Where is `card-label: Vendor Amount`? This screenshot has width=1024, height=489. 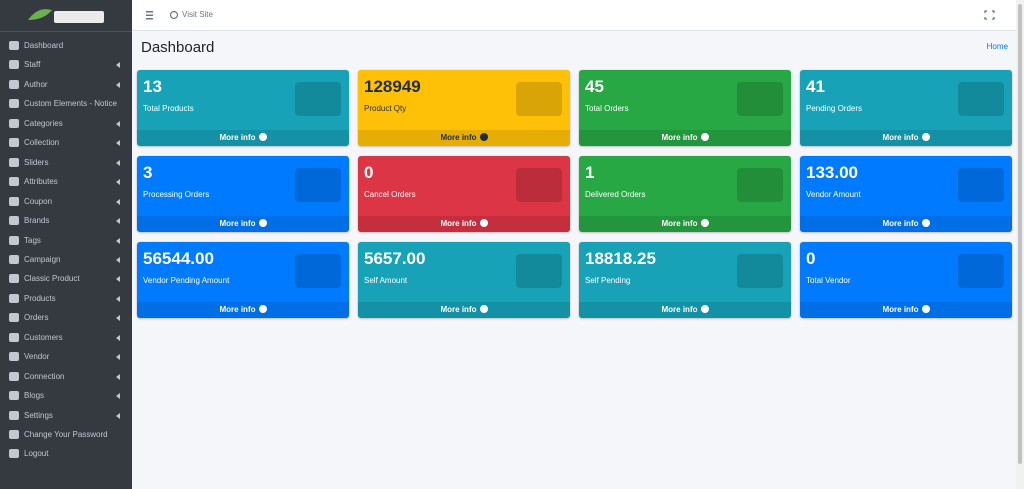 card-label: Vendor Amount is located at coordinates (833, 194).